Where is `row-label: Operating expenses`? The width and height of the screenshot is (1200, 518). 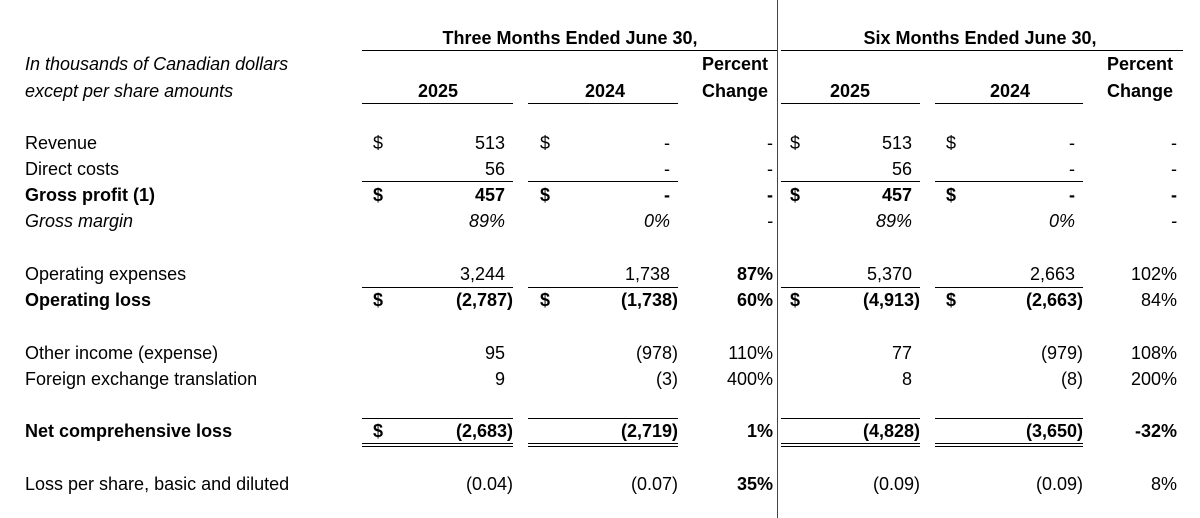 row-label: Operating expenses is located at coordinates (106, 274).